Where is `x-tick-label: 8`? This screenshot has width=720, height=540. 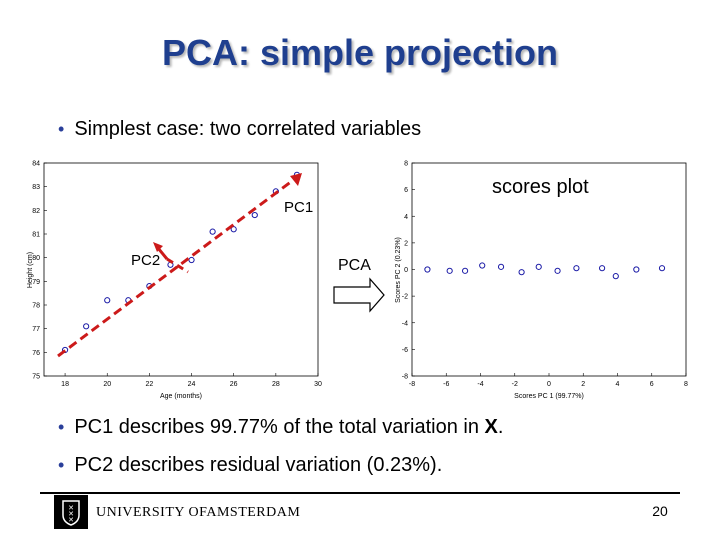 x-tick-label: 8 is located at coordinates (686, 384).